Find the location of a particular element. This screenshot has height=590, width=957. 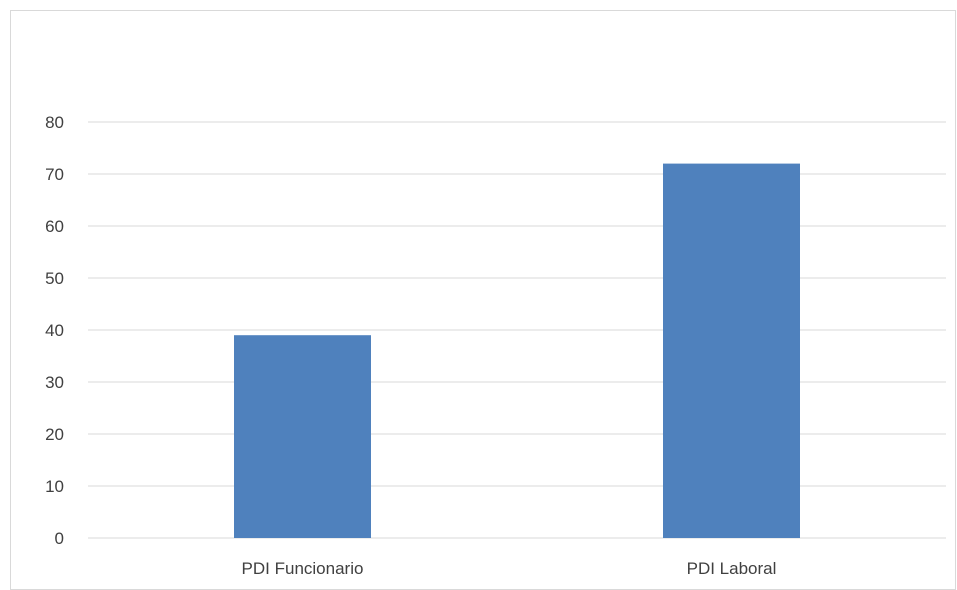

y-tick-label: 80 is located at coordinates (54, 122).